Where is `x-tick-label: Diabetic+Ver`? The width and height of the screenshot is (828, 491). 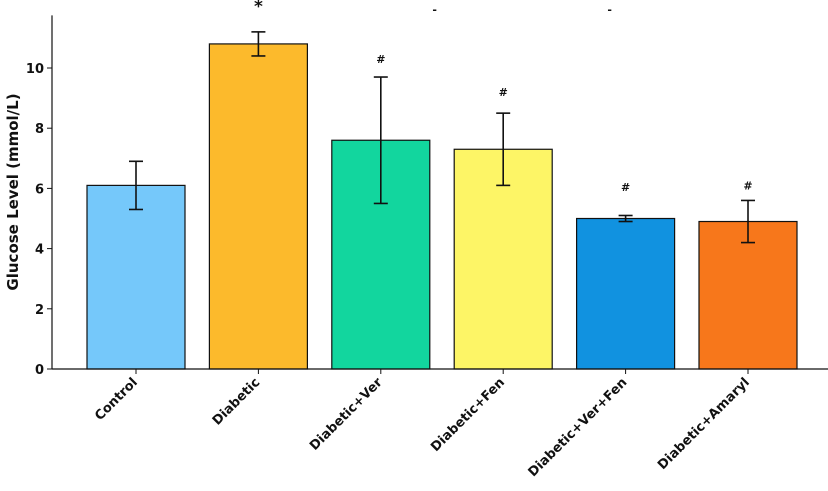 x-tick-label: Diabetic+Ver is located at coordinates (346, 414).